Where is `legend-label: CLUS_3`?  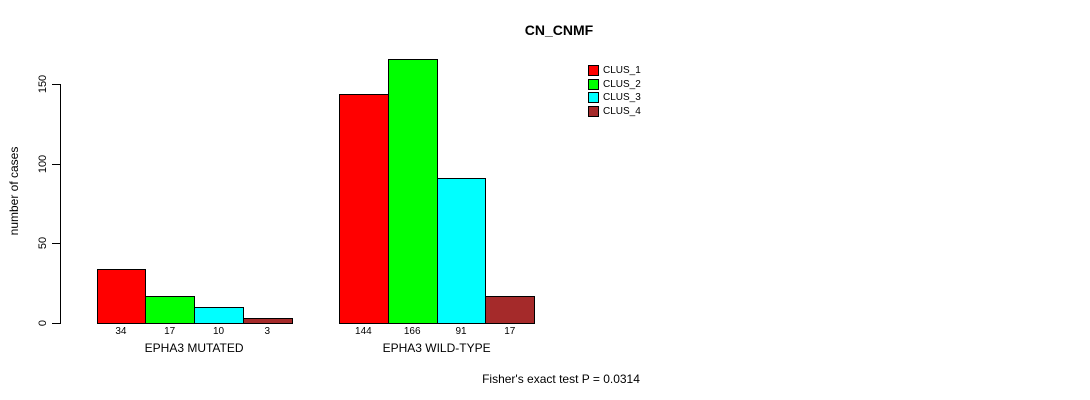
legend-label: CLUS_3 is located at coordinates (622, 97).